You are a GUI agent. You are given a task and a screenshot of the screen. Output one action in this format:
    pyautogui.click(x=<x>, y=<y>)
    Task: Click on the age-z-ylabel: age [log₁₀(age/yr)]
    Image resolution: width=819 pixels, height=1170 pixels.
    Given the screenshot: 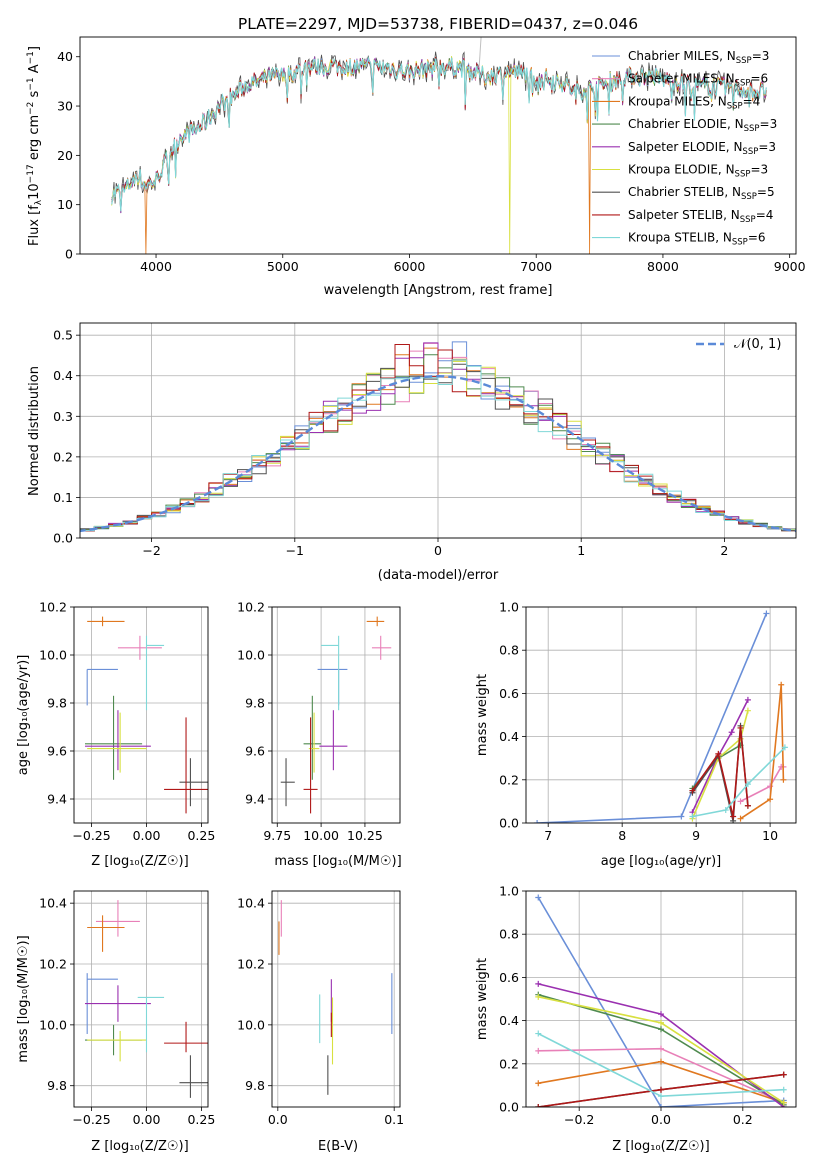 What is the action you would take?
    pyautogui.click(x=23, y=715)
    